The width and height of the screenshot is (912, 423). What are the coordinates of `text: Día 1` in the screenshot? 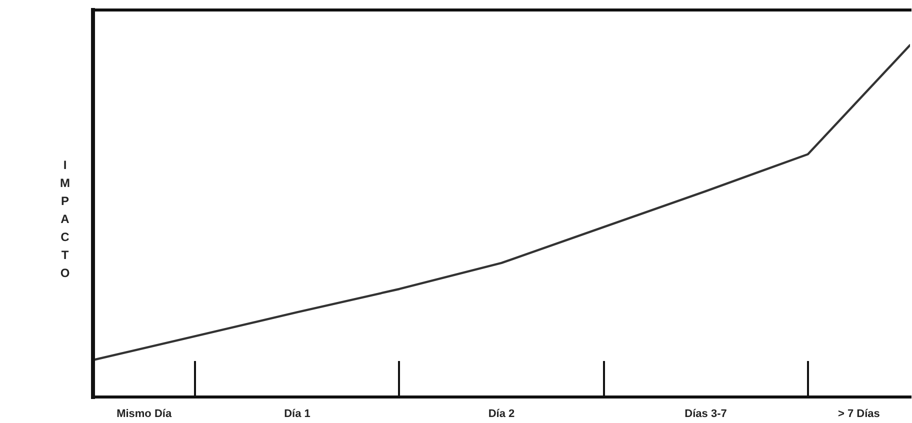 It's located at (297, 414).